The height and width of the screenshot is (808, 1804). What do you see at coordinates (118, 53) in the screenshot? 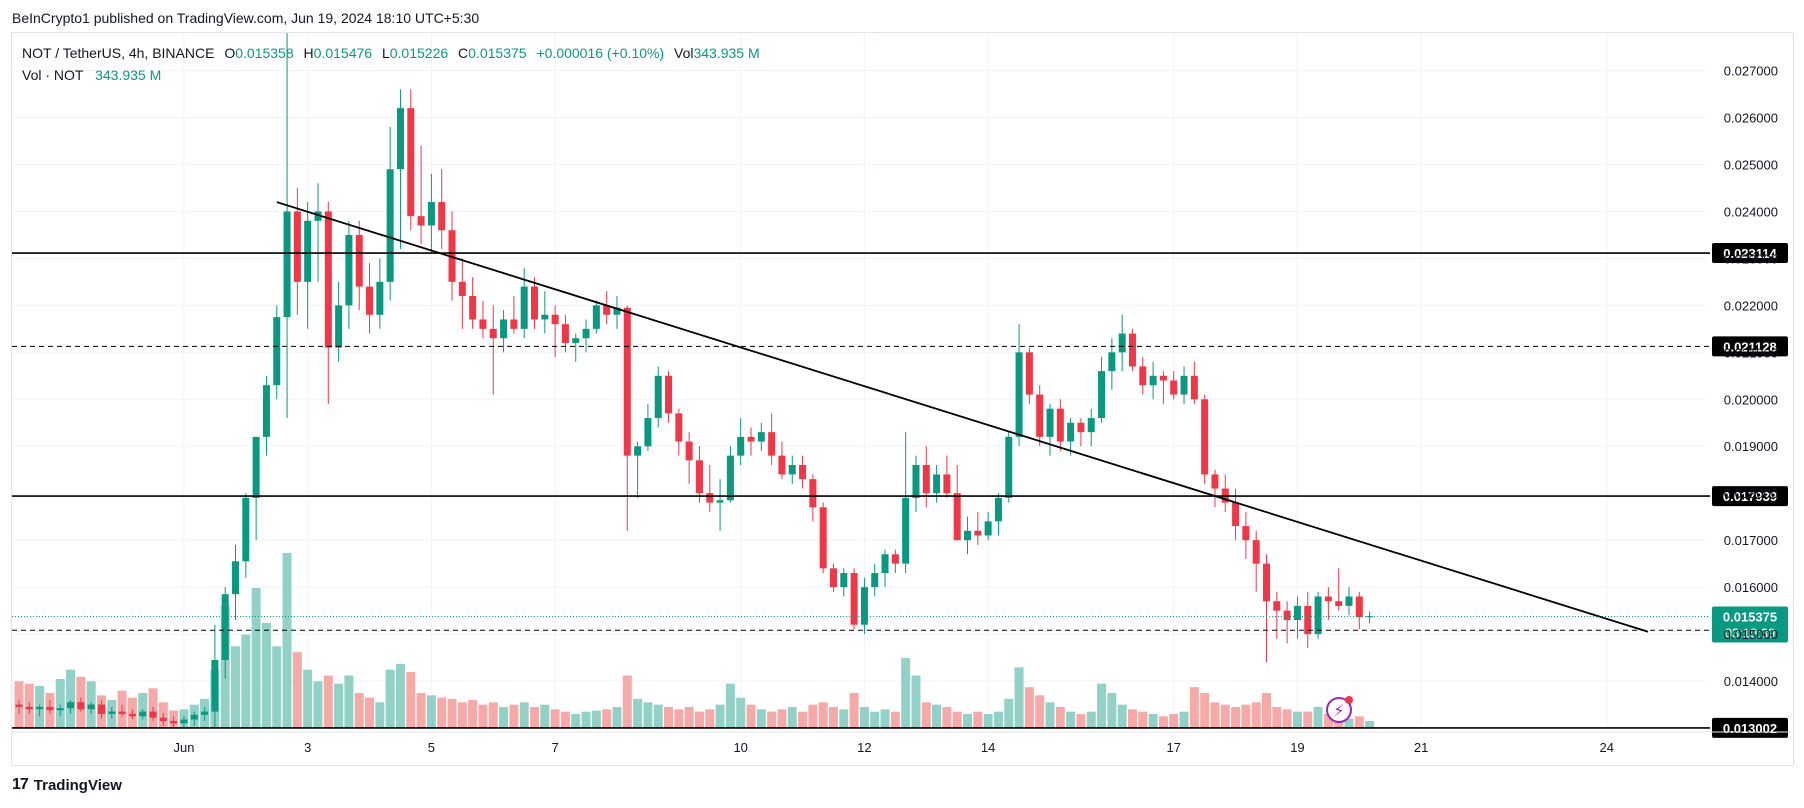
I see `legend-symbol: NOT / TetherUS, 4h, BINANCE` at bounding box center [118, 53].